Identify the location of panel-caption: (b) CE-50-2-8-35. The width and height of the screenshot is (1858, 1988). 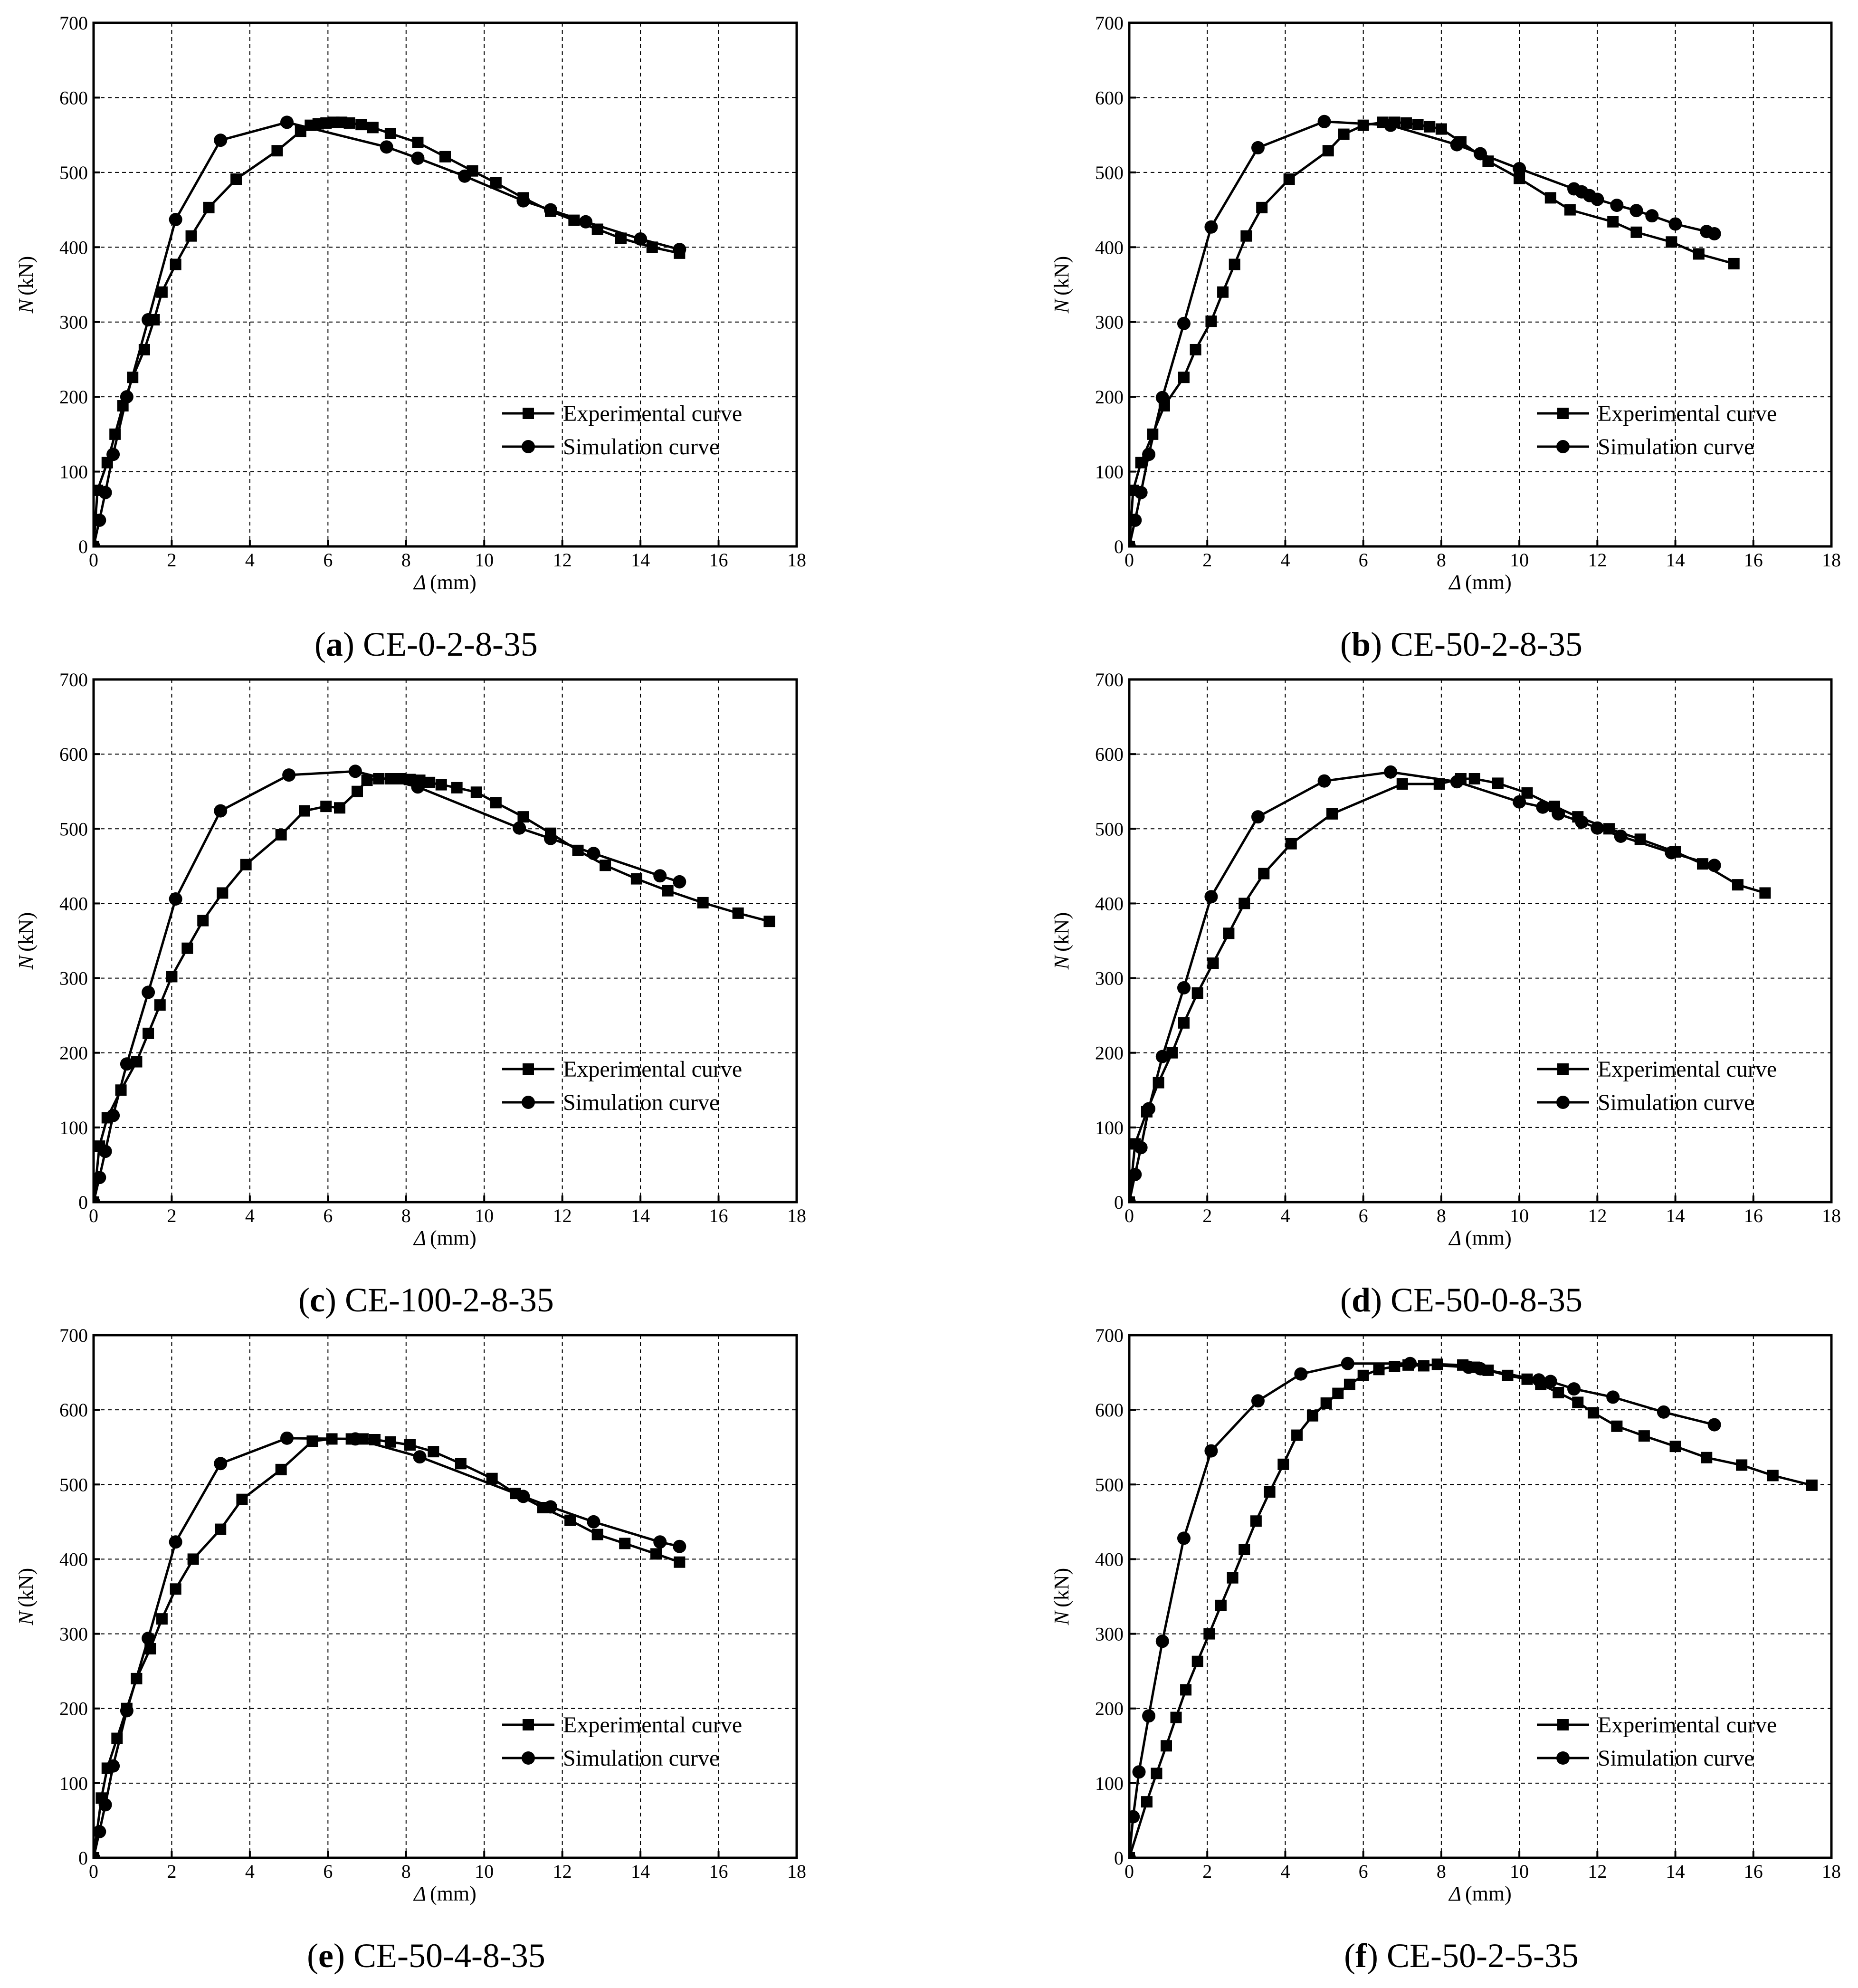
(1461, 644).